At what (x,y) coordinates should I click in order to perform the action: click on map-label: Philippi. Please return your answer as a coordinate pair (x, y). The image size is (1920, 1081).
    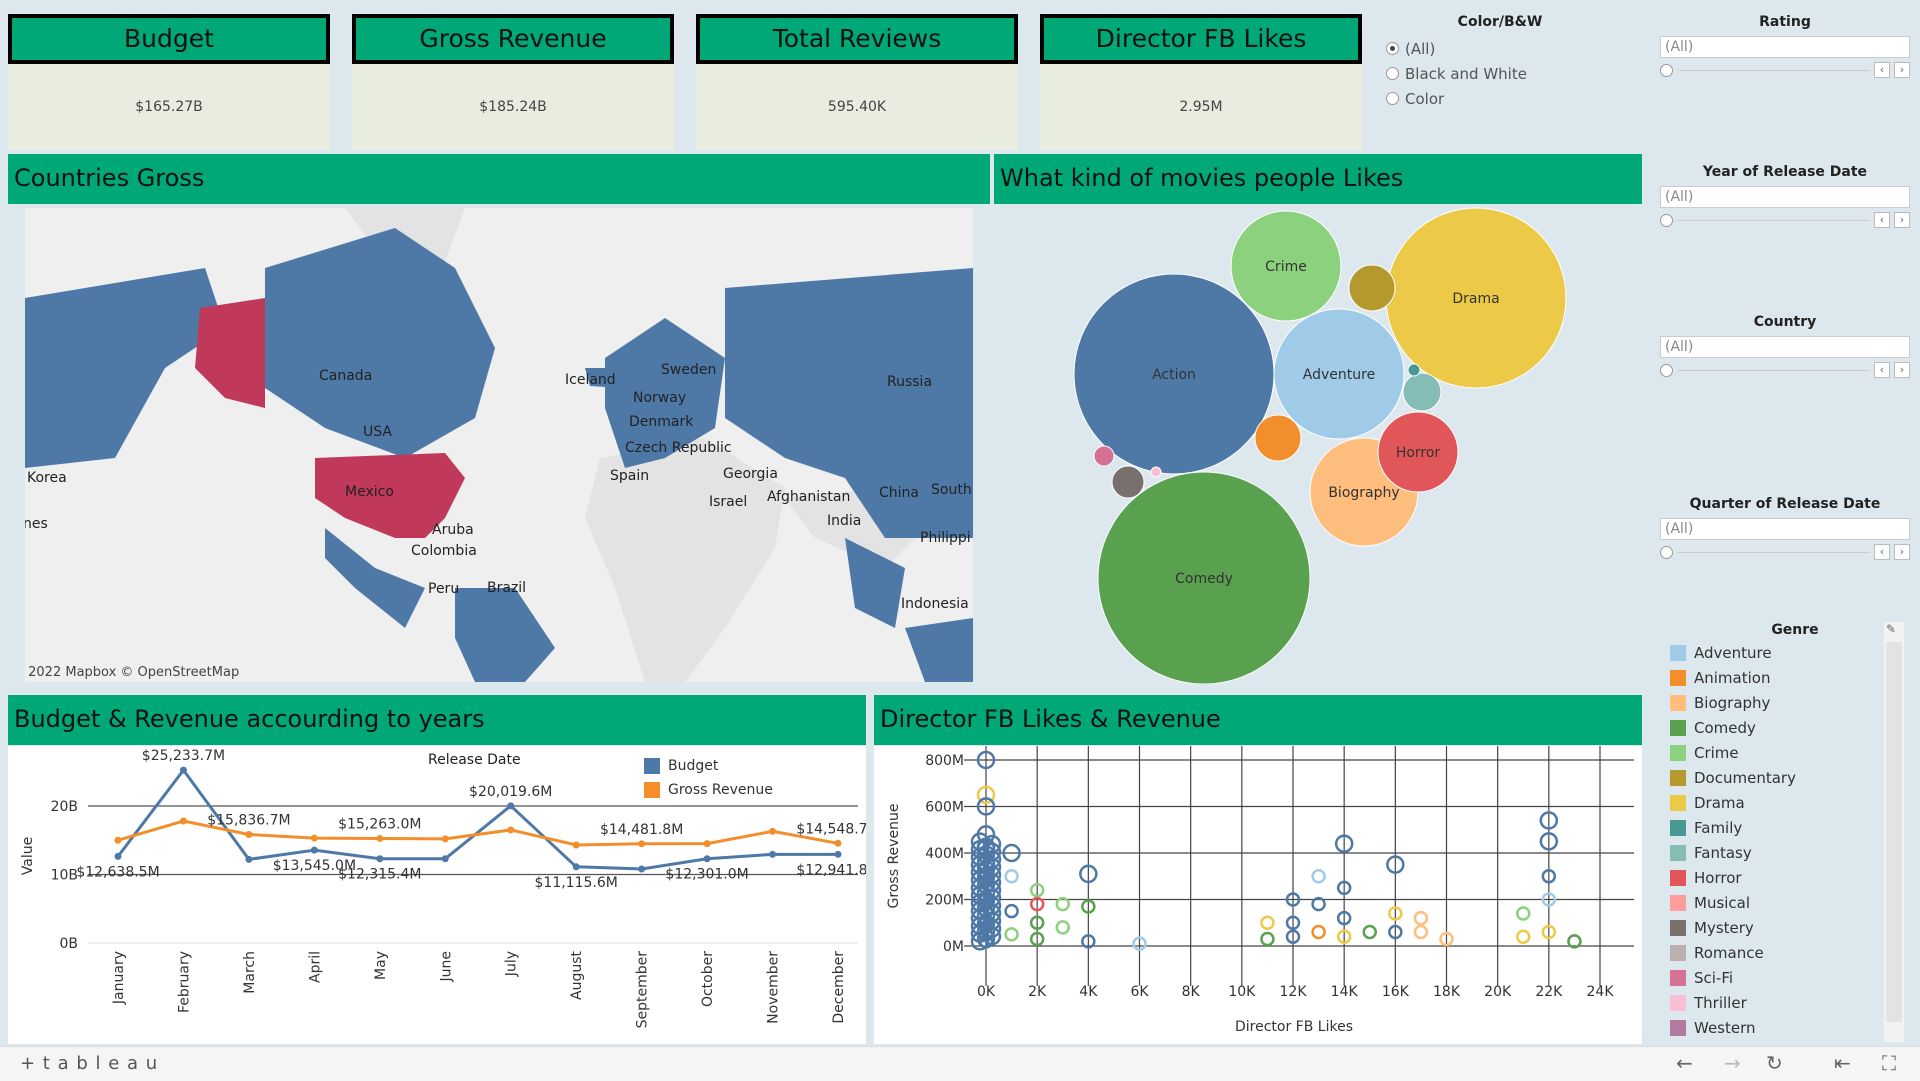
    Looking at the image, I should click on (945, 538).